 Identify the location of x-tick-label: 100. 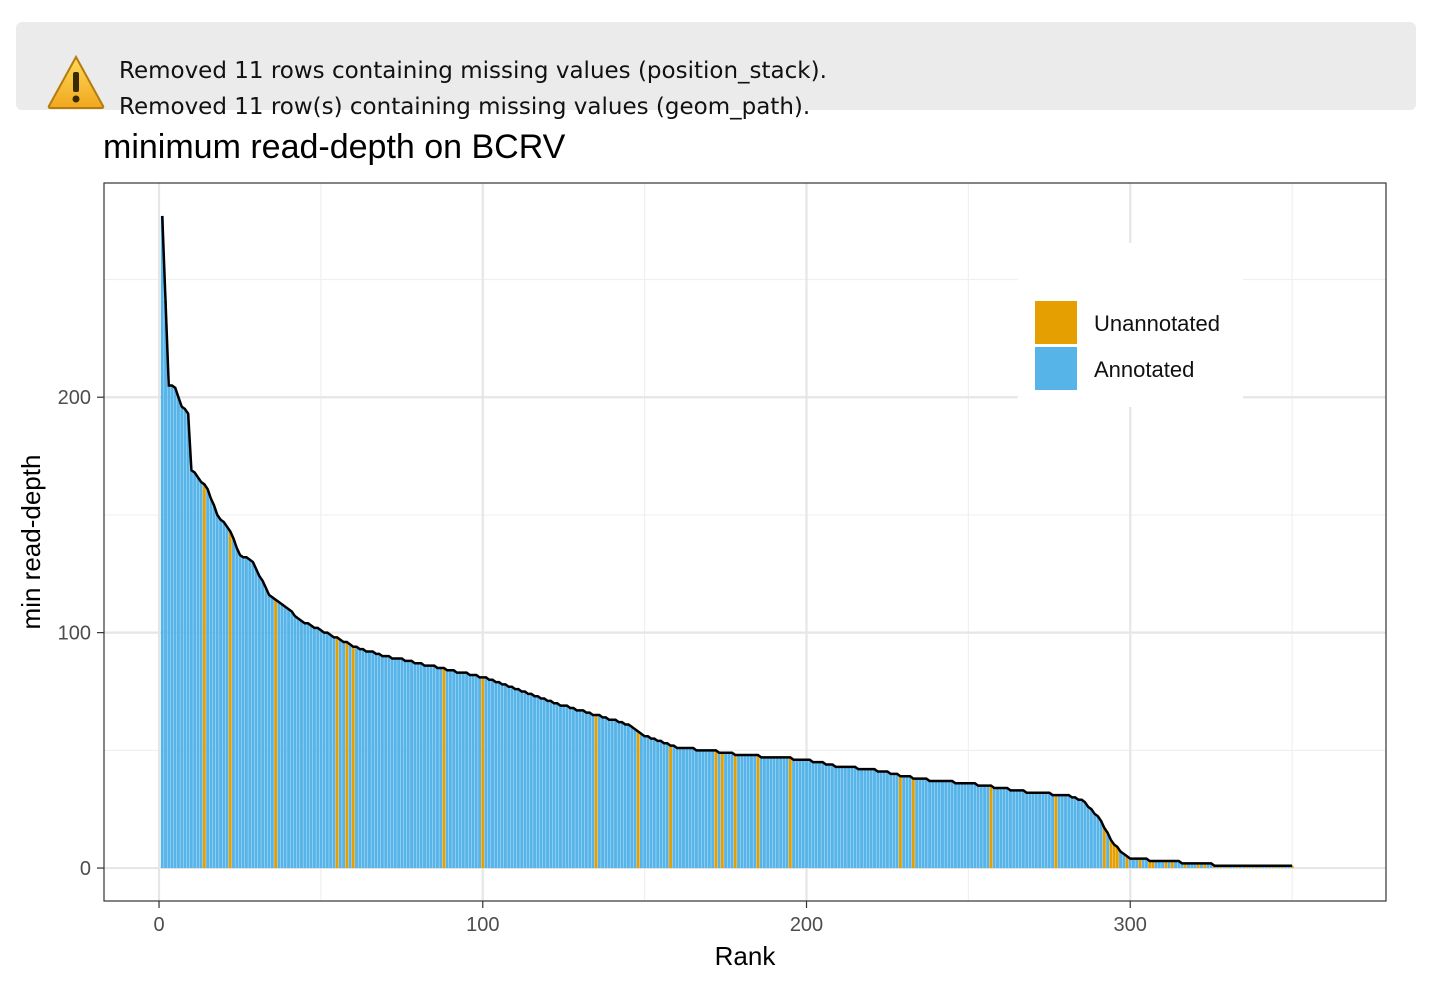
(482, 925).